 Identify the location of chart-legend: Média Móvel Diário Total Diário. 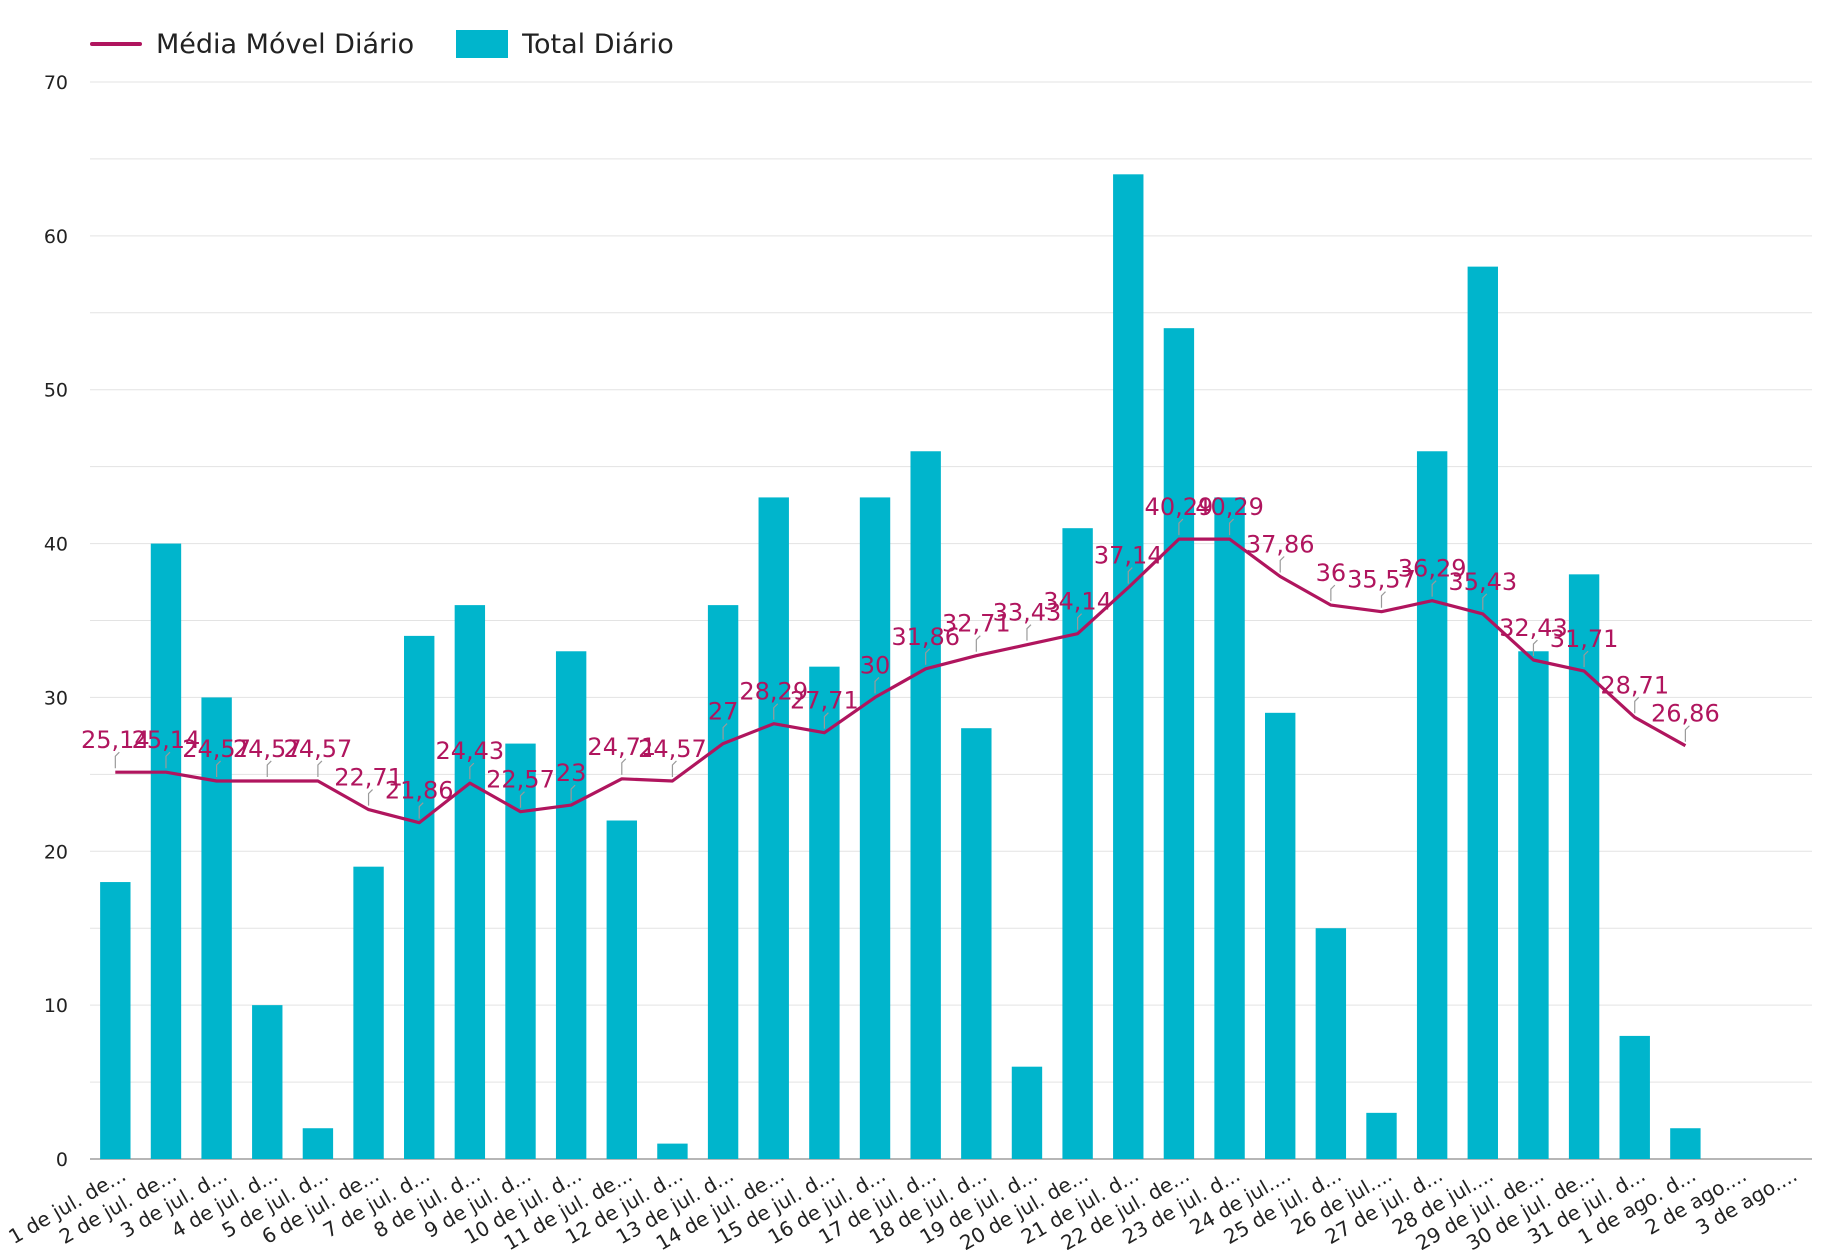
(382, 44).